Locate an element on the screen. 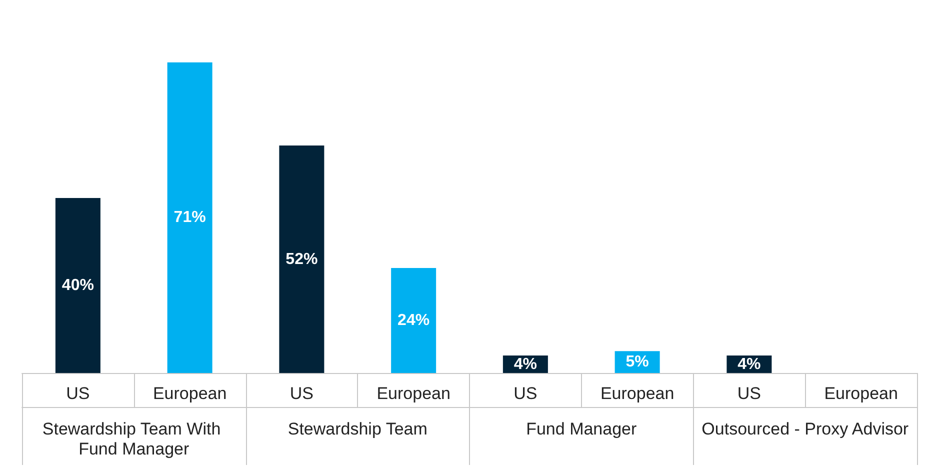 Image resolution: width=940 pixels, height=475 pixels. data-label: 24% is located at coordinates (414, 320).